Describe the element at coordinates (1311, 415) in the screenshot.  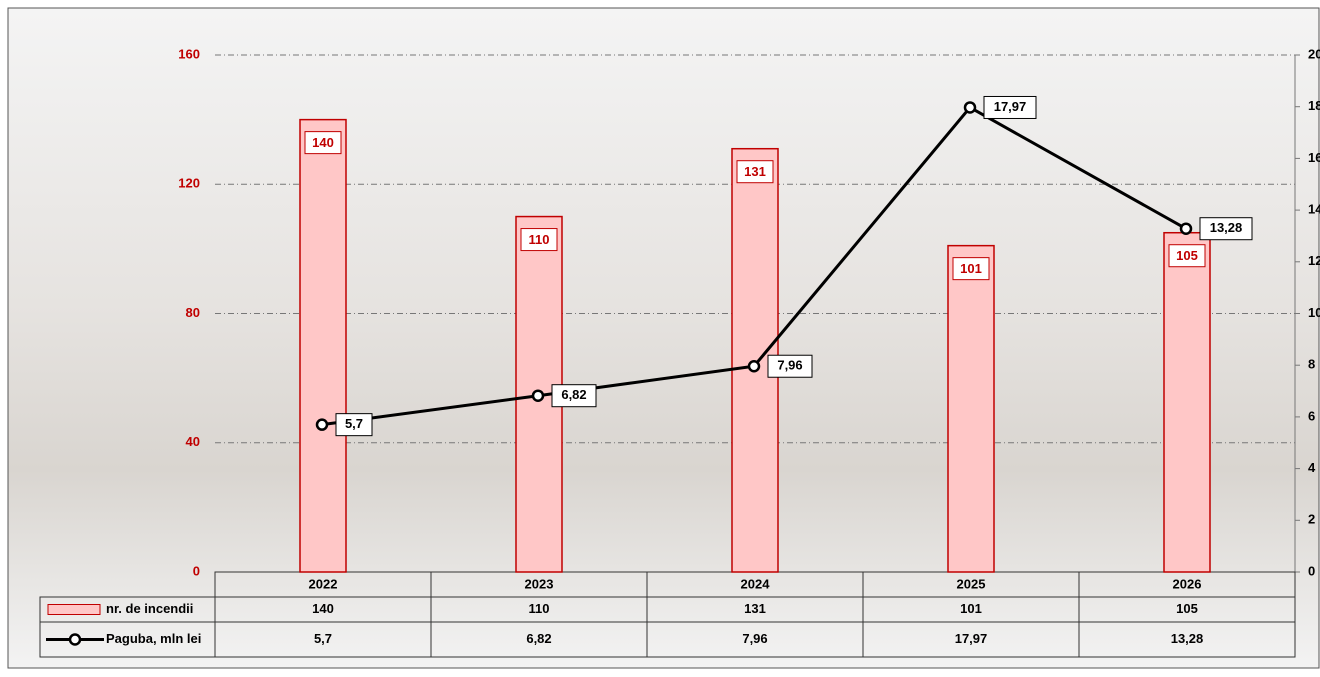
I see `y2-tick-label: 6` at that location.